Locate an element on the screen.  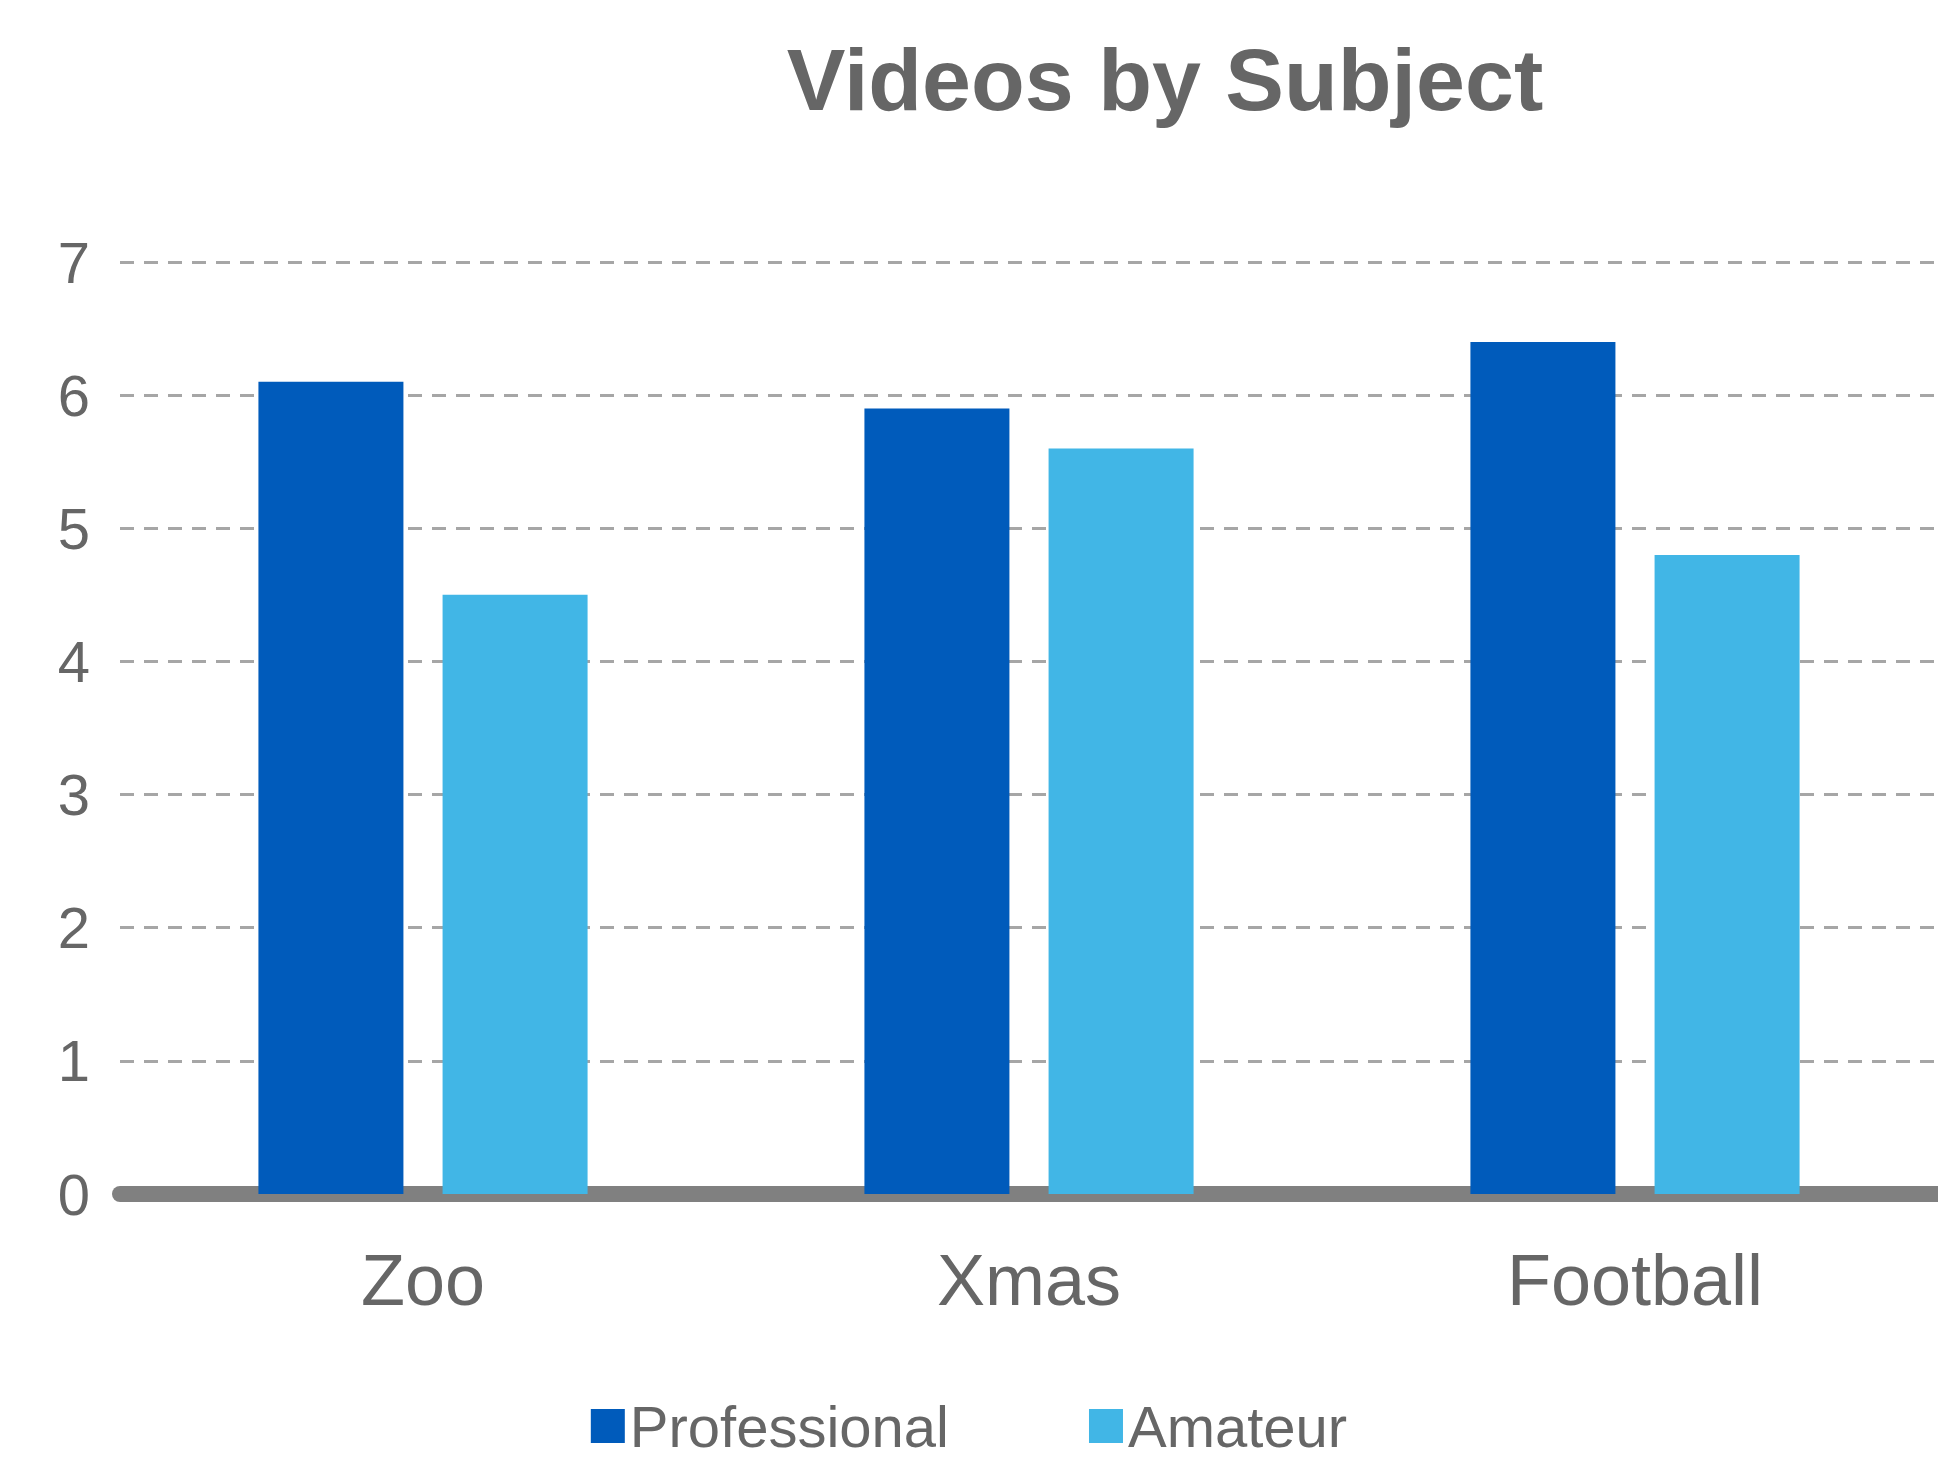
y-tick-label: 5 is located at coordinates (73, 528).